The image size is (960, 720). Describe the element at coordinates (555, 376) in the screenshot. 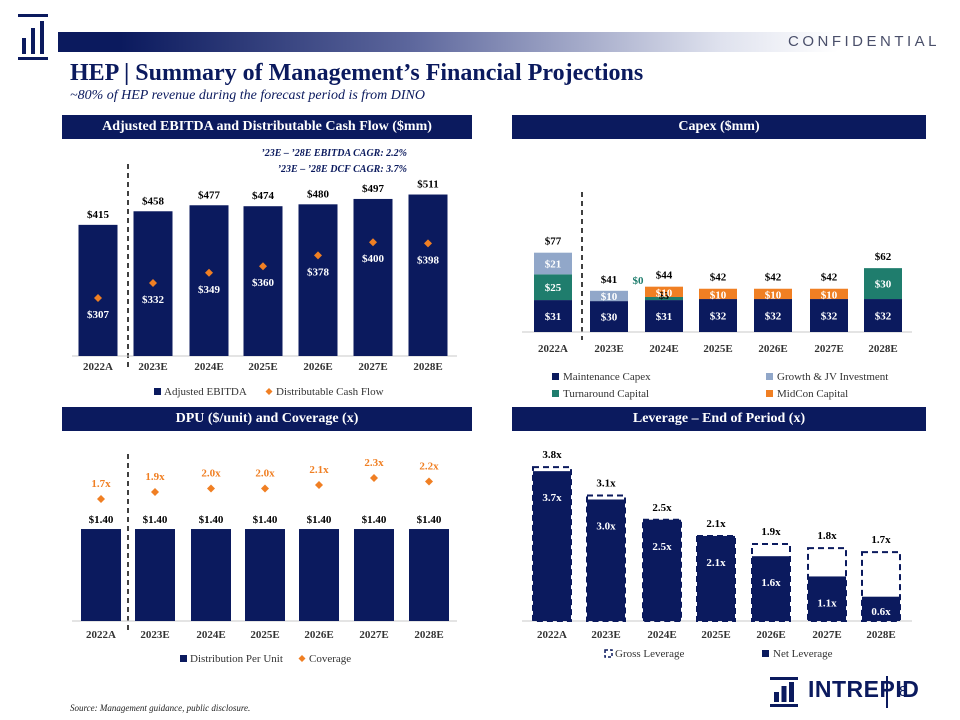

I see `legend-swatch-maintenance-capex` at that location.